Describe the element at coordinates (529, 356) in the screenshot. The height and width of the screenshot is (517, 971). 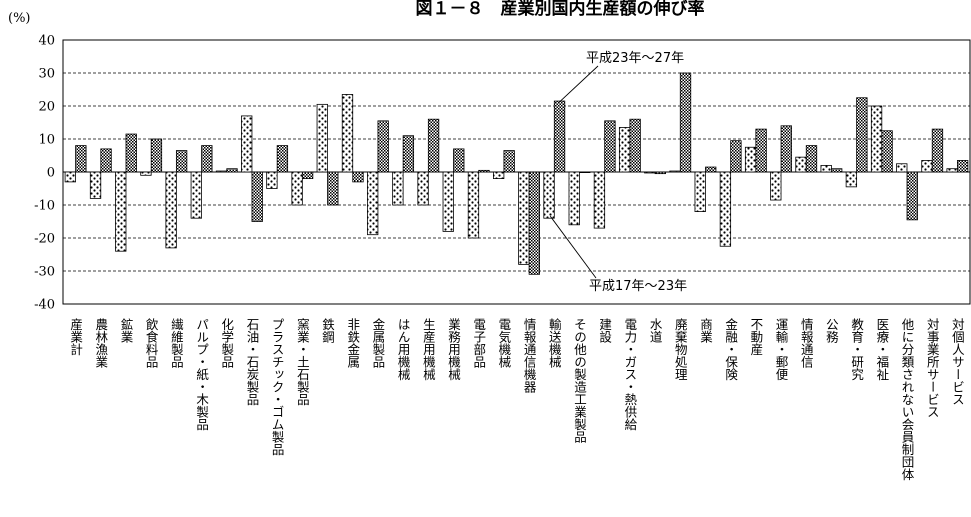
I see `category-label: 情報通信機器` at that location.